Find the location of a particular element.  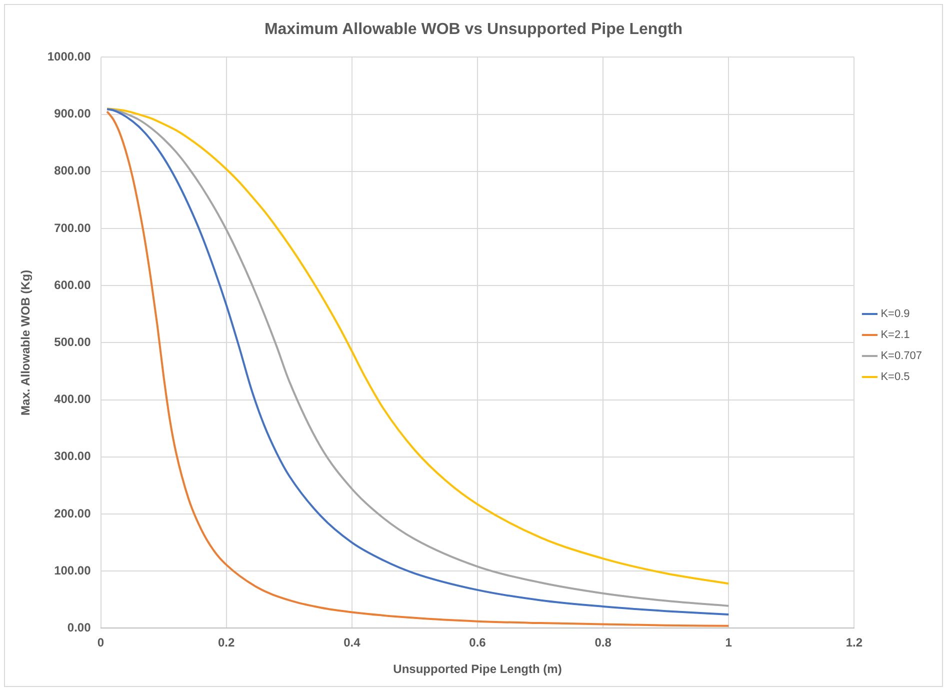

y-tick-label: 600.00 is located at coordinates (73, 285).